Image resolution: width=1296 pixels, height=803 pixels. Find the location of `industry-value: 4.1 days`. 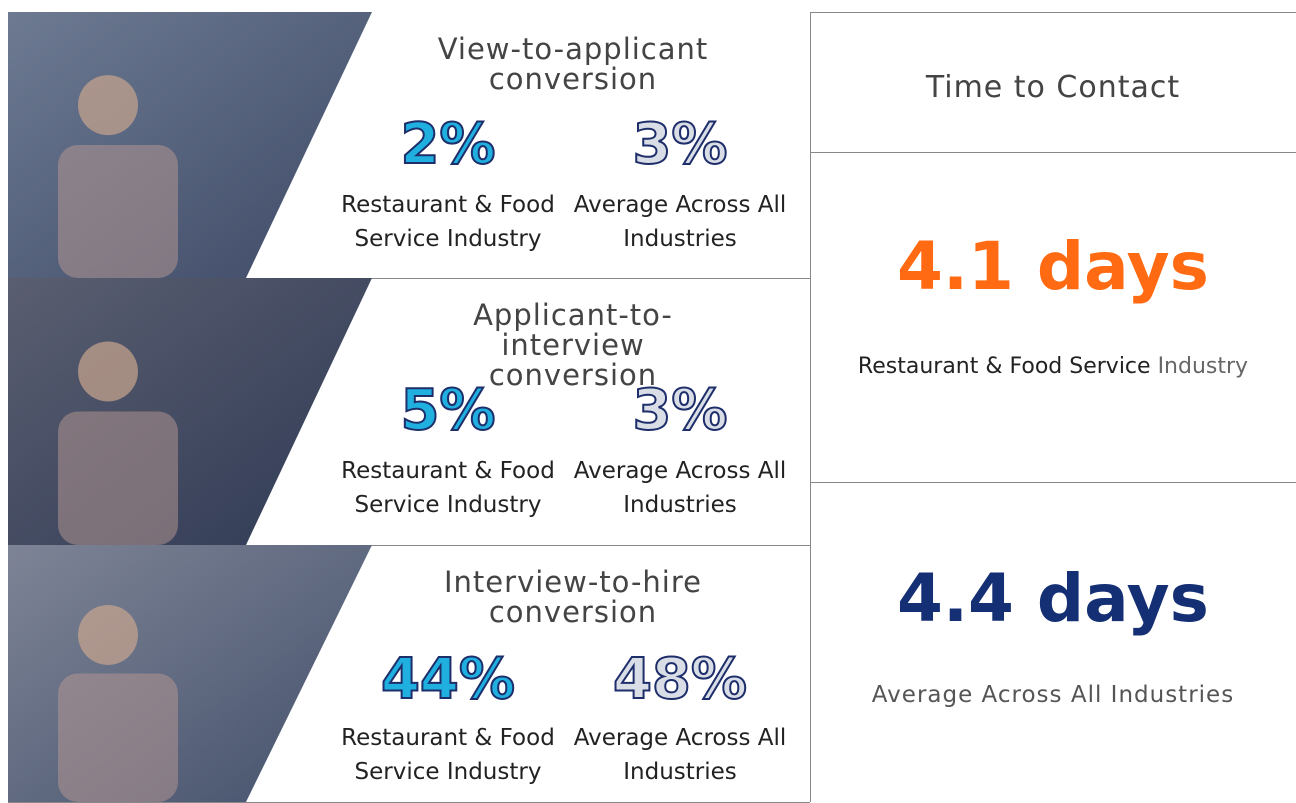

industry-value: 4.1 days is located at coordinates (1053, 266).